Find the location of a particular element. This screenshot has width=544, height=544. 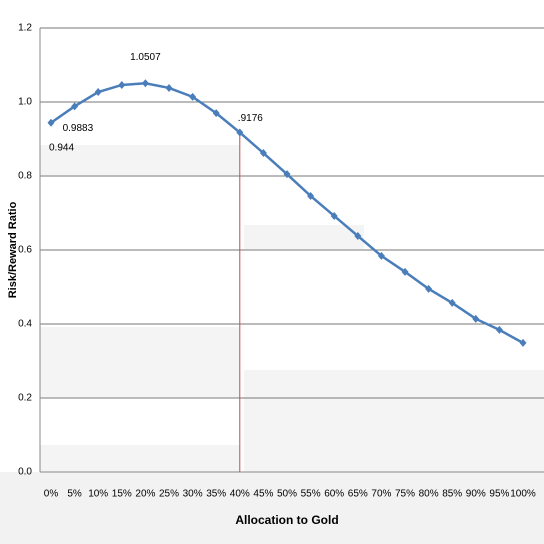

x-tick-label: 30% is located at coordinates (193, 494).